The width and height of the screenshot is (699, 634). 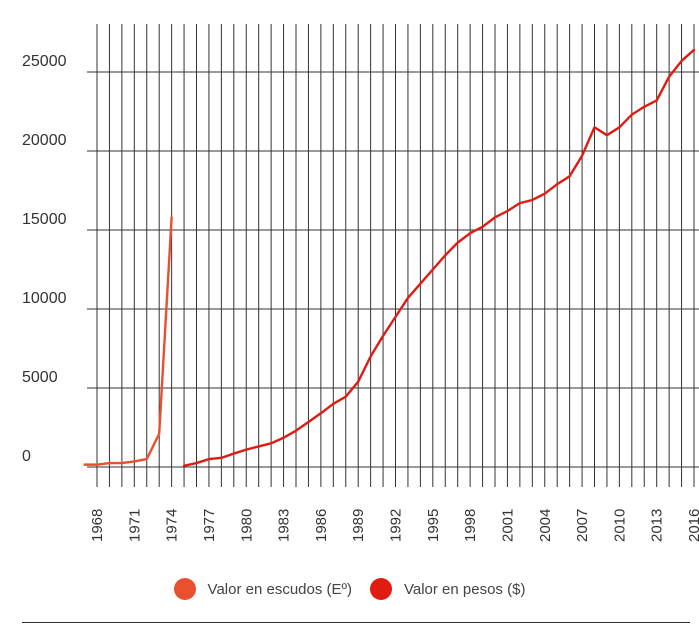 I want to click on y-tick-label-25000: 25000, so click(x=44, y=61).